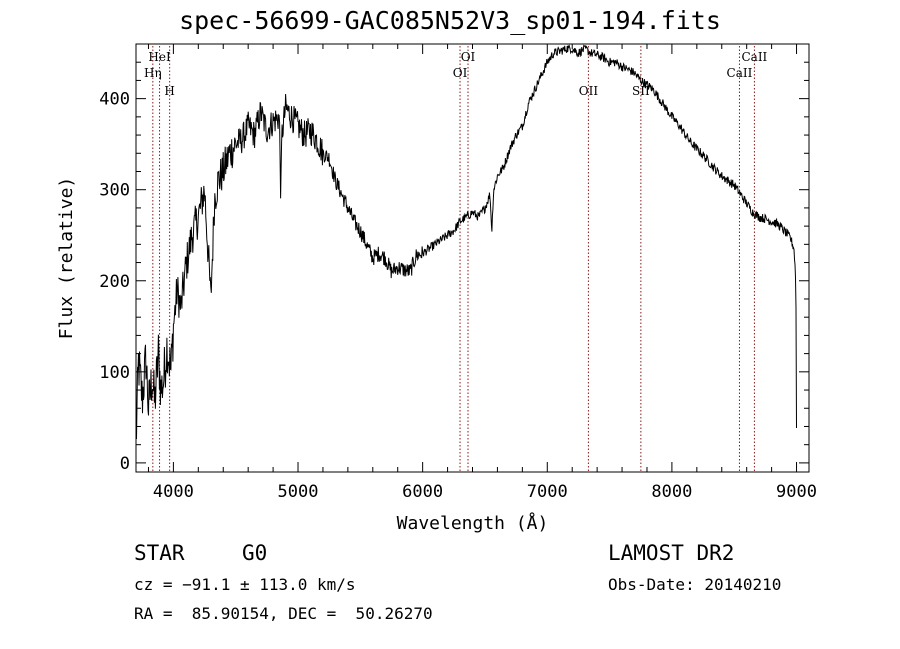 The height and width of the screenshot is (649, 900). What do you see at coordinates (169, 91) in the screenshot?
I see `spectral-line-label: H` at bounding box center [169, 91].